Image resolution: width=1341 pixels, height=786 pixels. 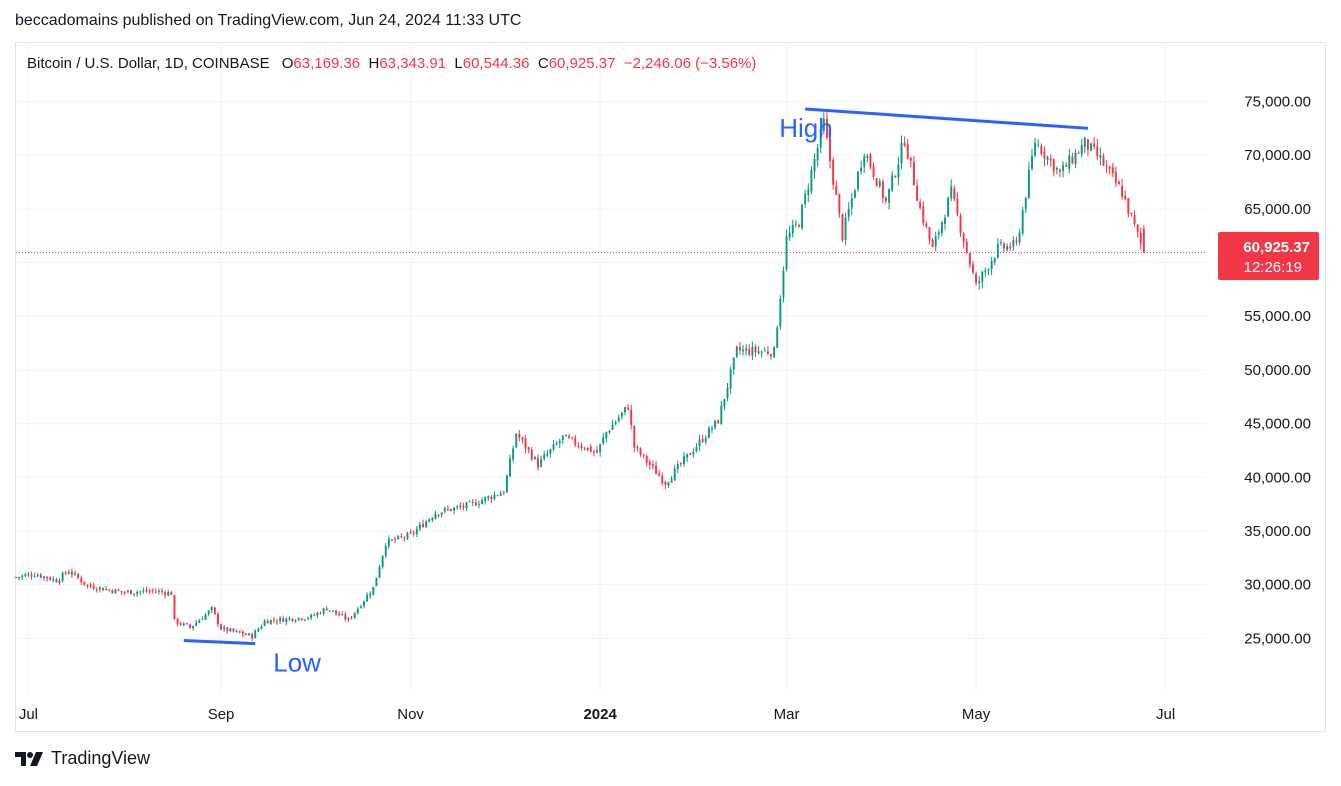 What do you see at coordinates (1277, 155) in the screenshot?
I see `price-tick-label: 70,000.00` at bounding box center [1277, 155].